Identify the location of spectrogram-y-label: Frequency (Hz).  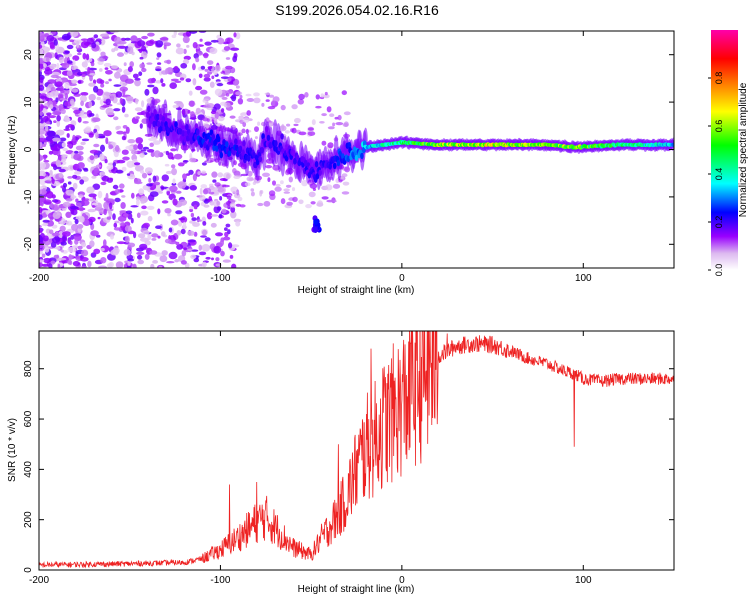
(12, 150).